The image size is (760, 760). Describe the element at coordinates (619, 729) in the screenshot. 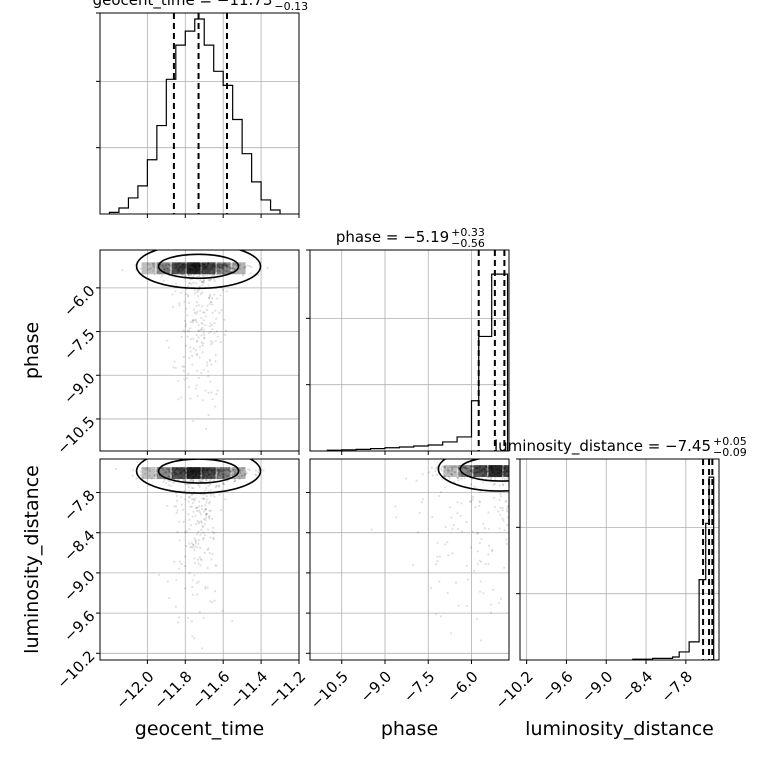

I see `x-axis-label-luminosity_distance: luminosity_distance` at that location.